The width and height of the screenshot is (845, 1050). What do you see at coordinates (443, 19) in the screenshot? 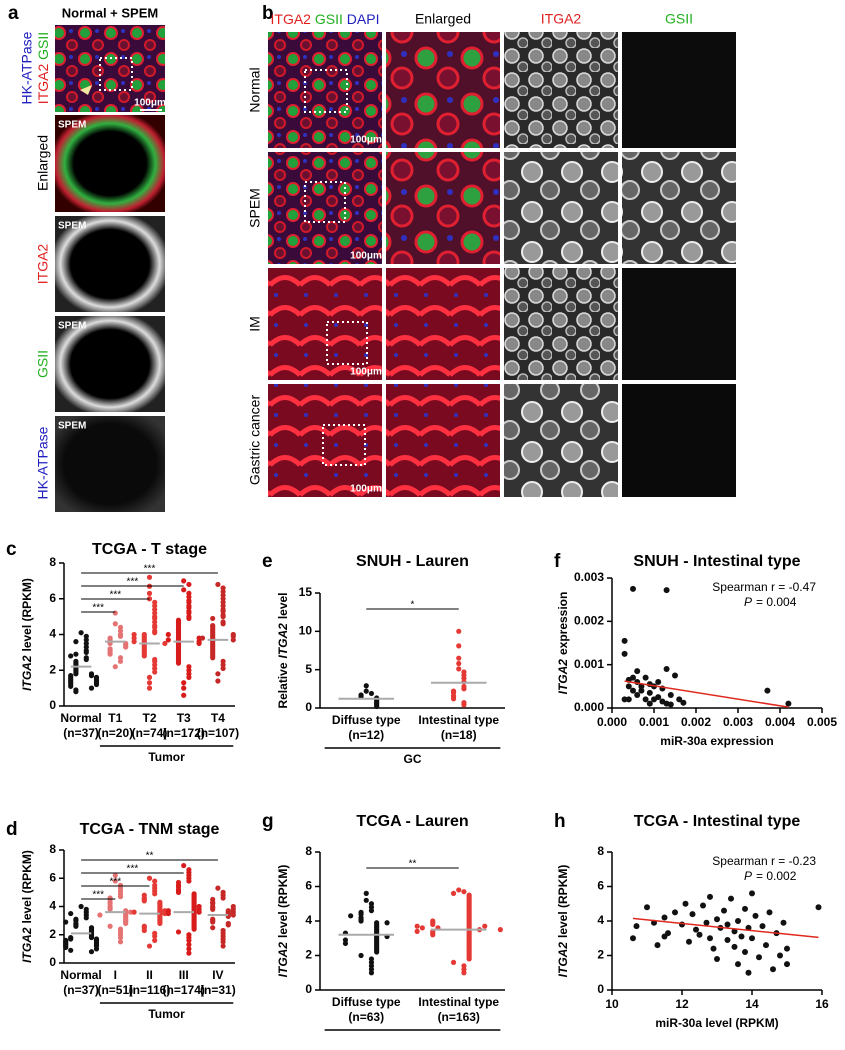
I see `column-label: Enlarged` at bounding box center [443, 19].